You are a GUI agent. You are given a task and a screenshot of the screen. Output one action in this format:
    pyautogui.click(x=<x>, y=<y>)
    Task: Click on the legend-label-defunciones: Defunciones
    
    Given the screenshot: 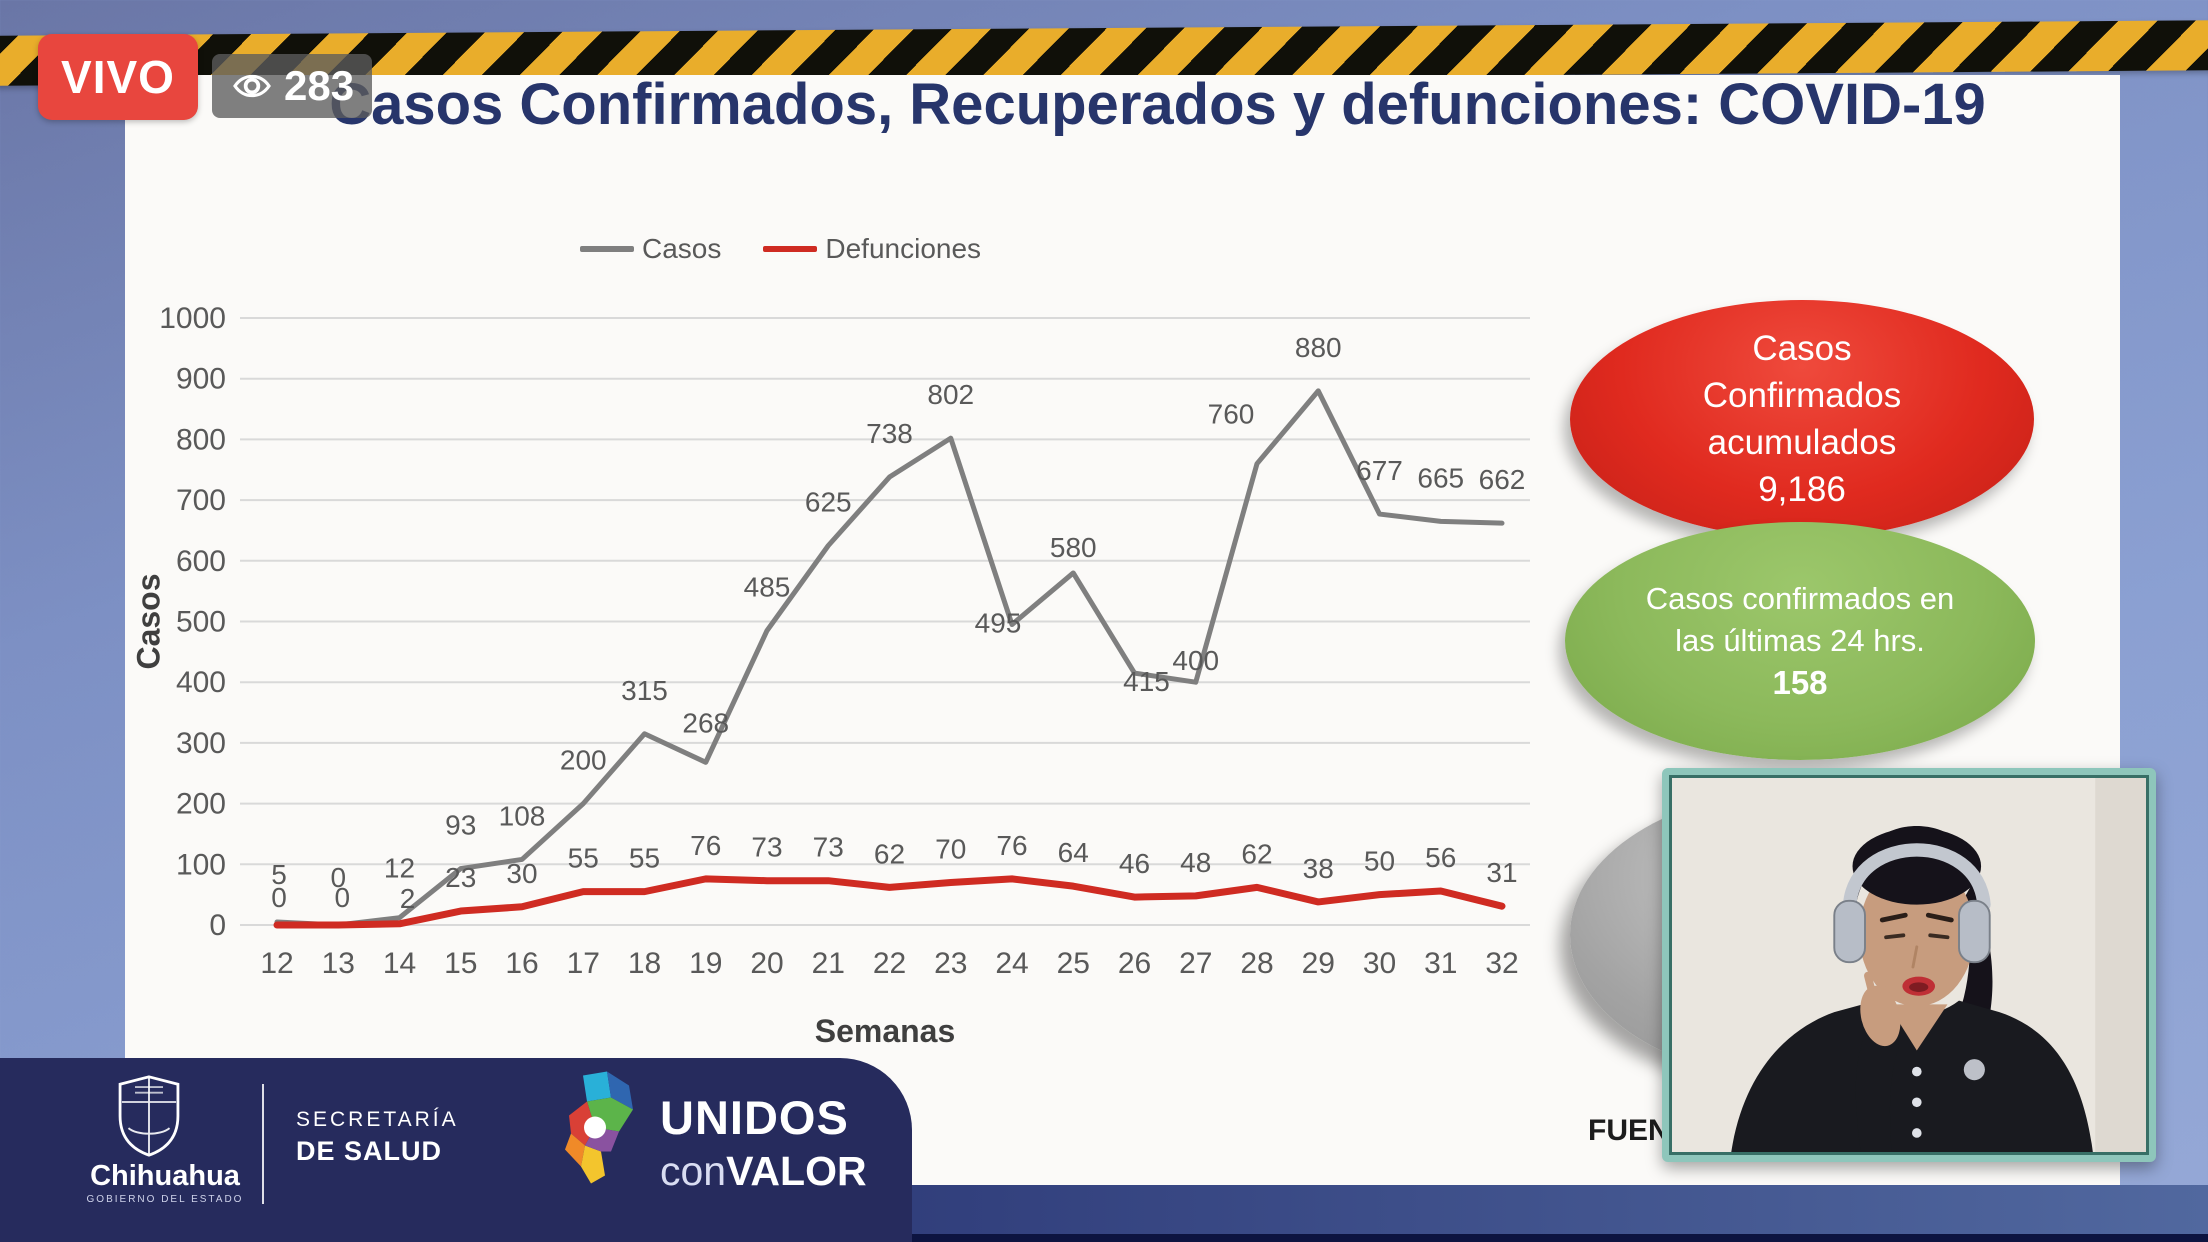 What is the action you would take?
    pyautogui.click(x=903, y=248)
    